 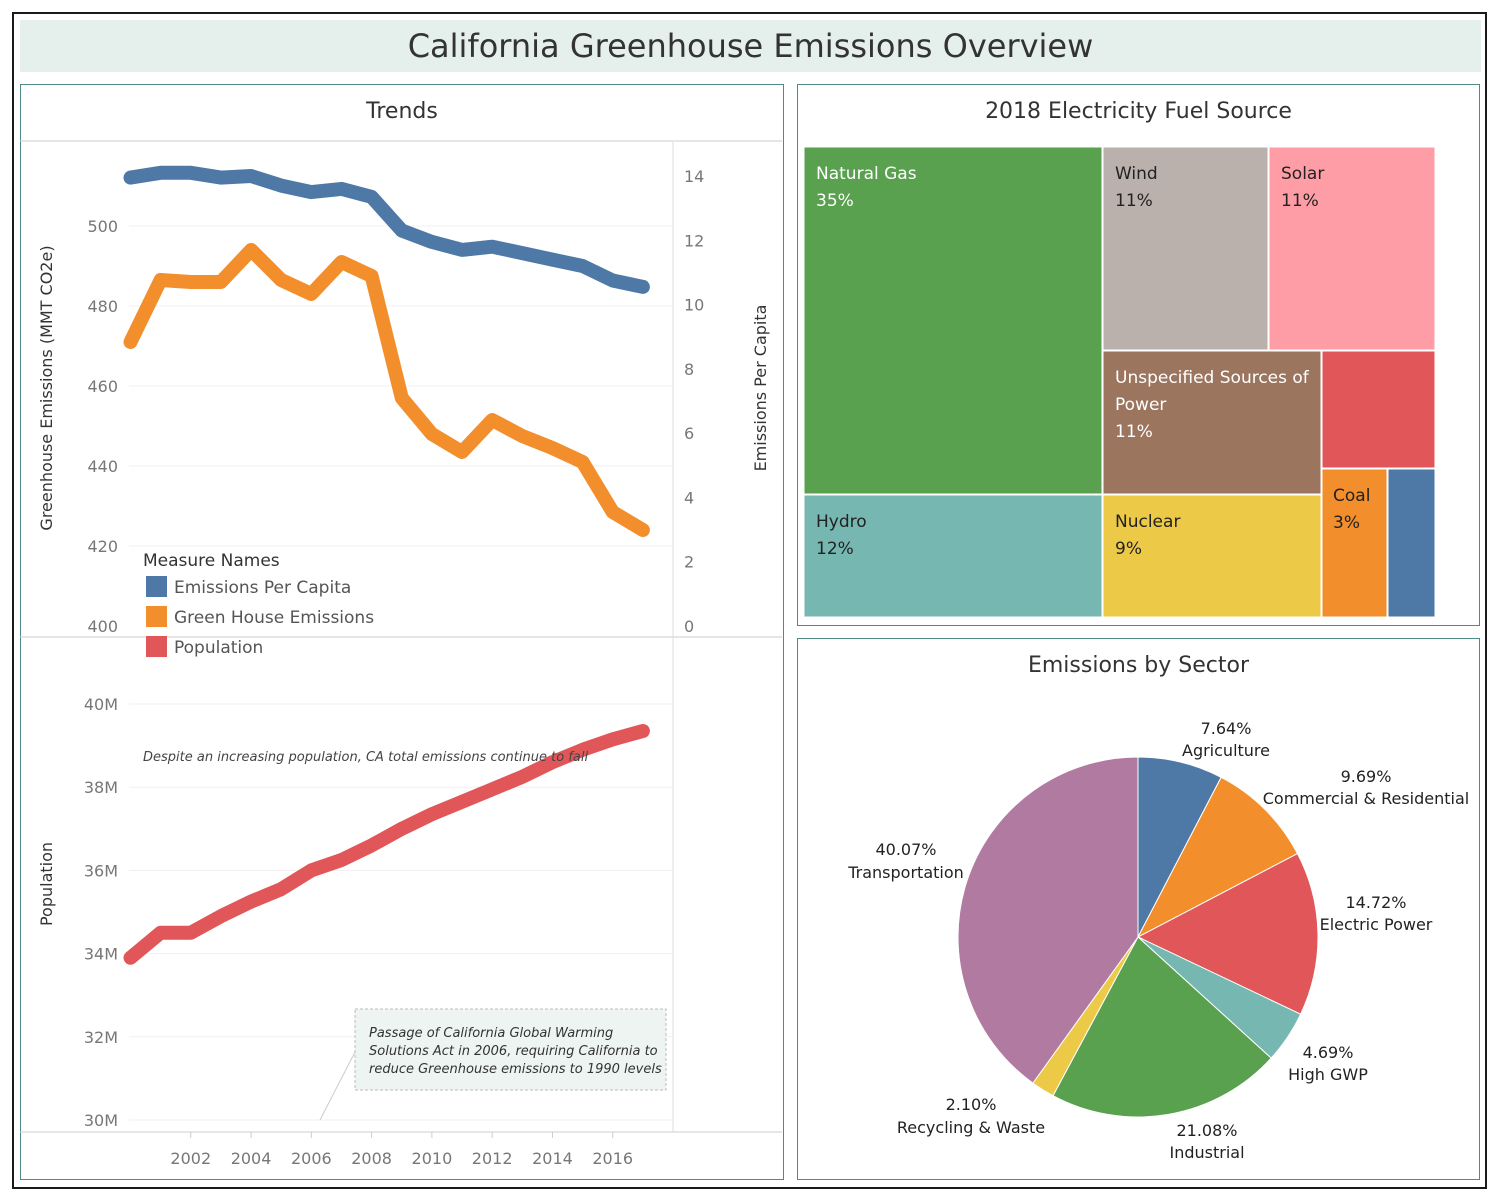 I want to click on x-tick-label: 2002, so click(x=190, y=1158).